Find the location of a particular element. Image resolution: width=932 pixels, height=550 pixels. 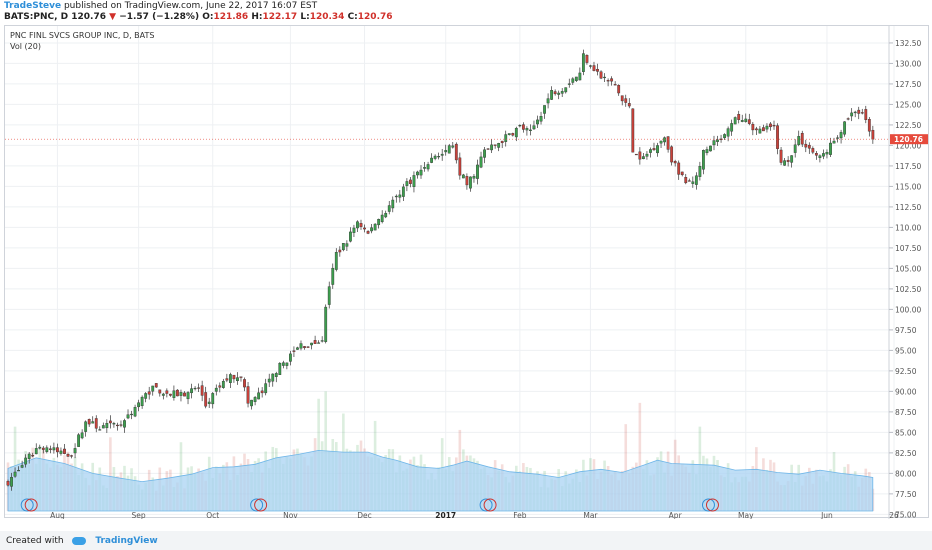

close-label: C: is located at coordinates (352, 17).